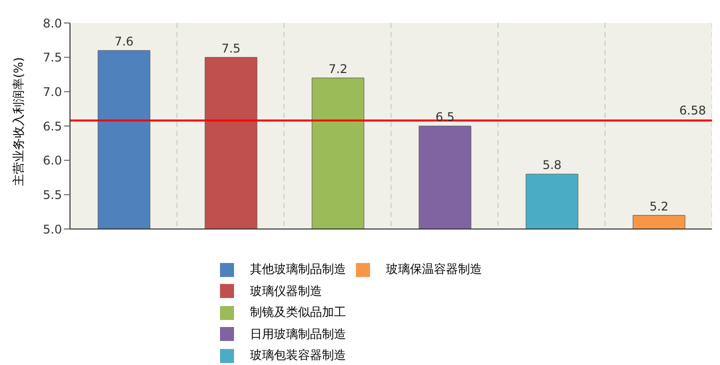  What do you see at coordinates (231, 48) in the screenshot?
I see `data-label: 7.5` at bounding box center [231, 48].